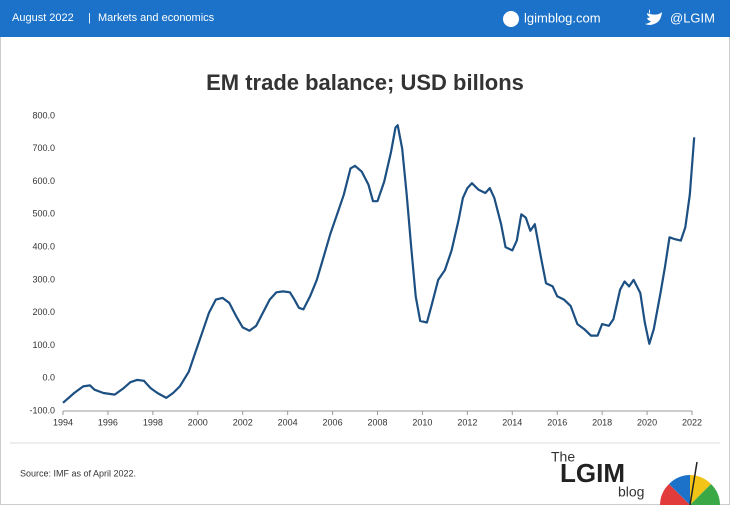  I want to click on y-tick-label: 600.0, so click(43, 181).